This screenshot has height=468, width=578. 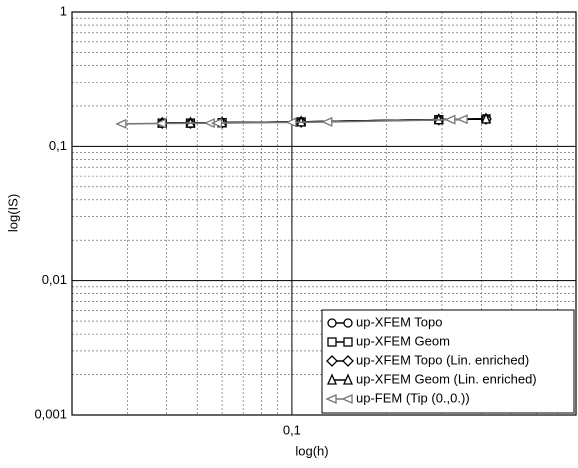 I want to click on y-tick-label: 0,1, so click(x=58, y=145).